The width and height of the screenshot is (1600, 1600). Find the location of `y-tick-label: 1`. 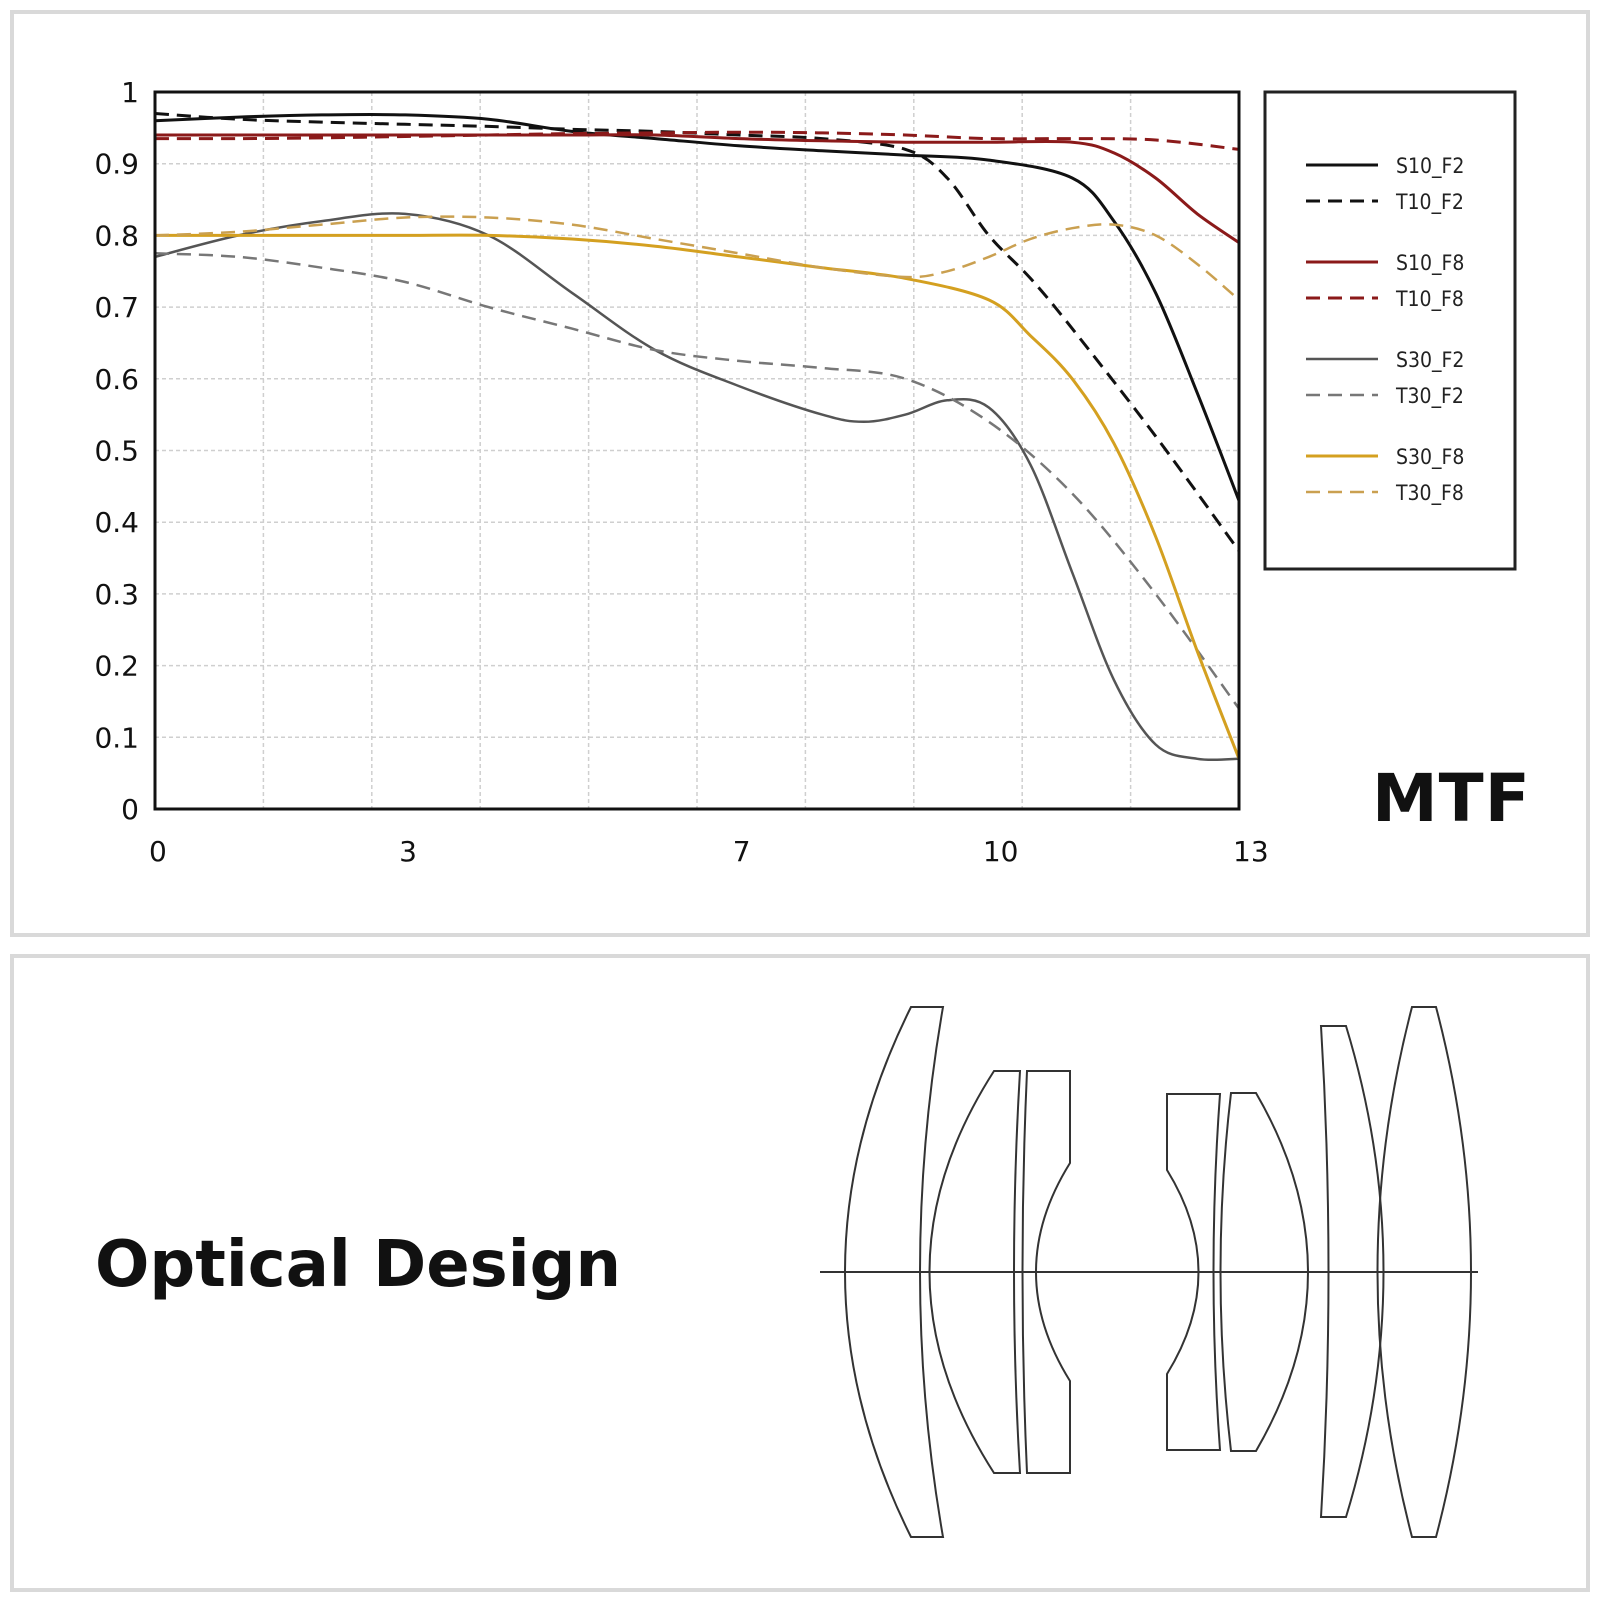

y-tick-label: 1 is located at coordinates (130, 92).